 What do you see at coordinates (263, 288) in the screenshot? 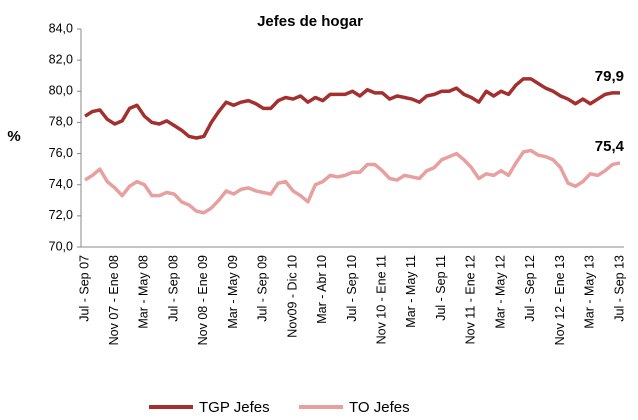
I see `x-tick-label: Jul - Sep 09` at bounding box center [263, 288].